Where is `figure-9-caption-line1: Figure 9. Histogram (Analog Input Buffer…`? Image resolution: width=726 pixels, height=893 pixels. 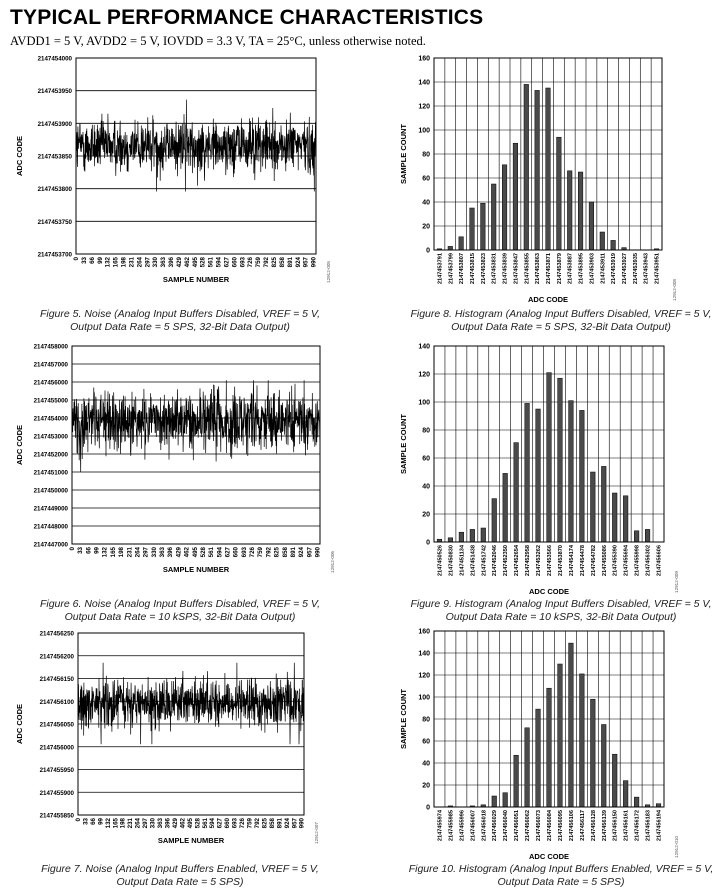 figure-9-caption-line1: Figure 9. Histogram (Analog Input Buffer… is located at coordinates (561, 604).